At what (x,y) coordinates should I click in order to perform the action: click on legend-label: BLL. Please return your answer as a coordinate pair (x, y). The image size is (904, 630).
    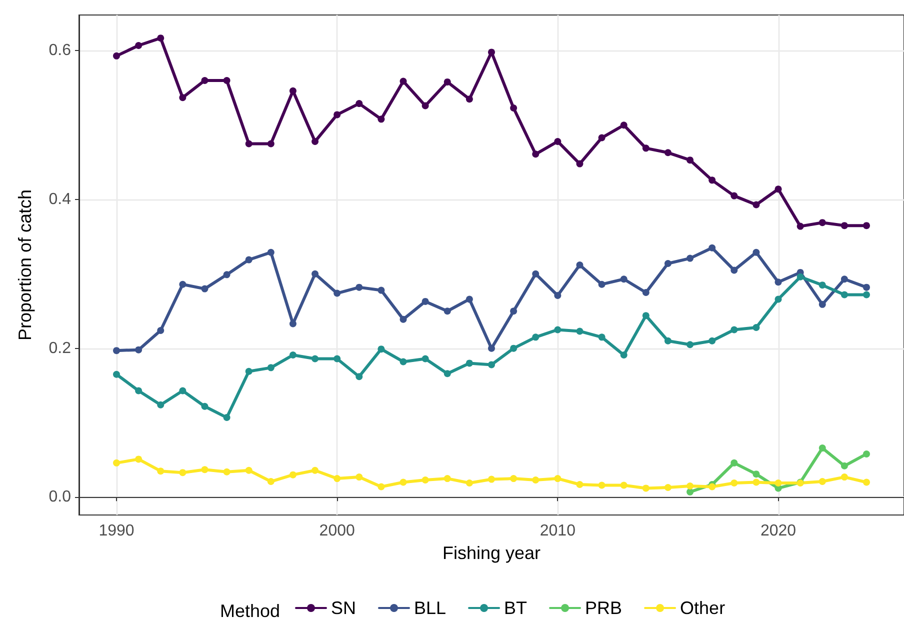
    Looking at the image, I should click on (430, 608).